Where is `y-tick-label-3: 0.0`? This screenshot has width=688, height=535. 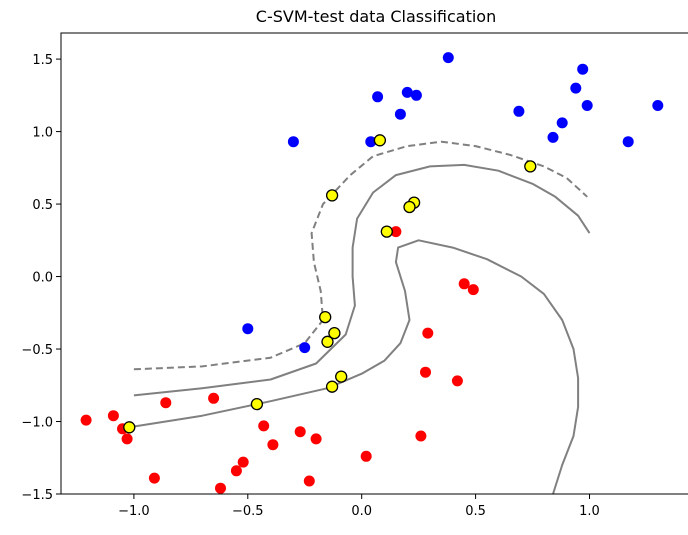
y-tick-label-3: 0.0 is located at coordinates (42, 278).